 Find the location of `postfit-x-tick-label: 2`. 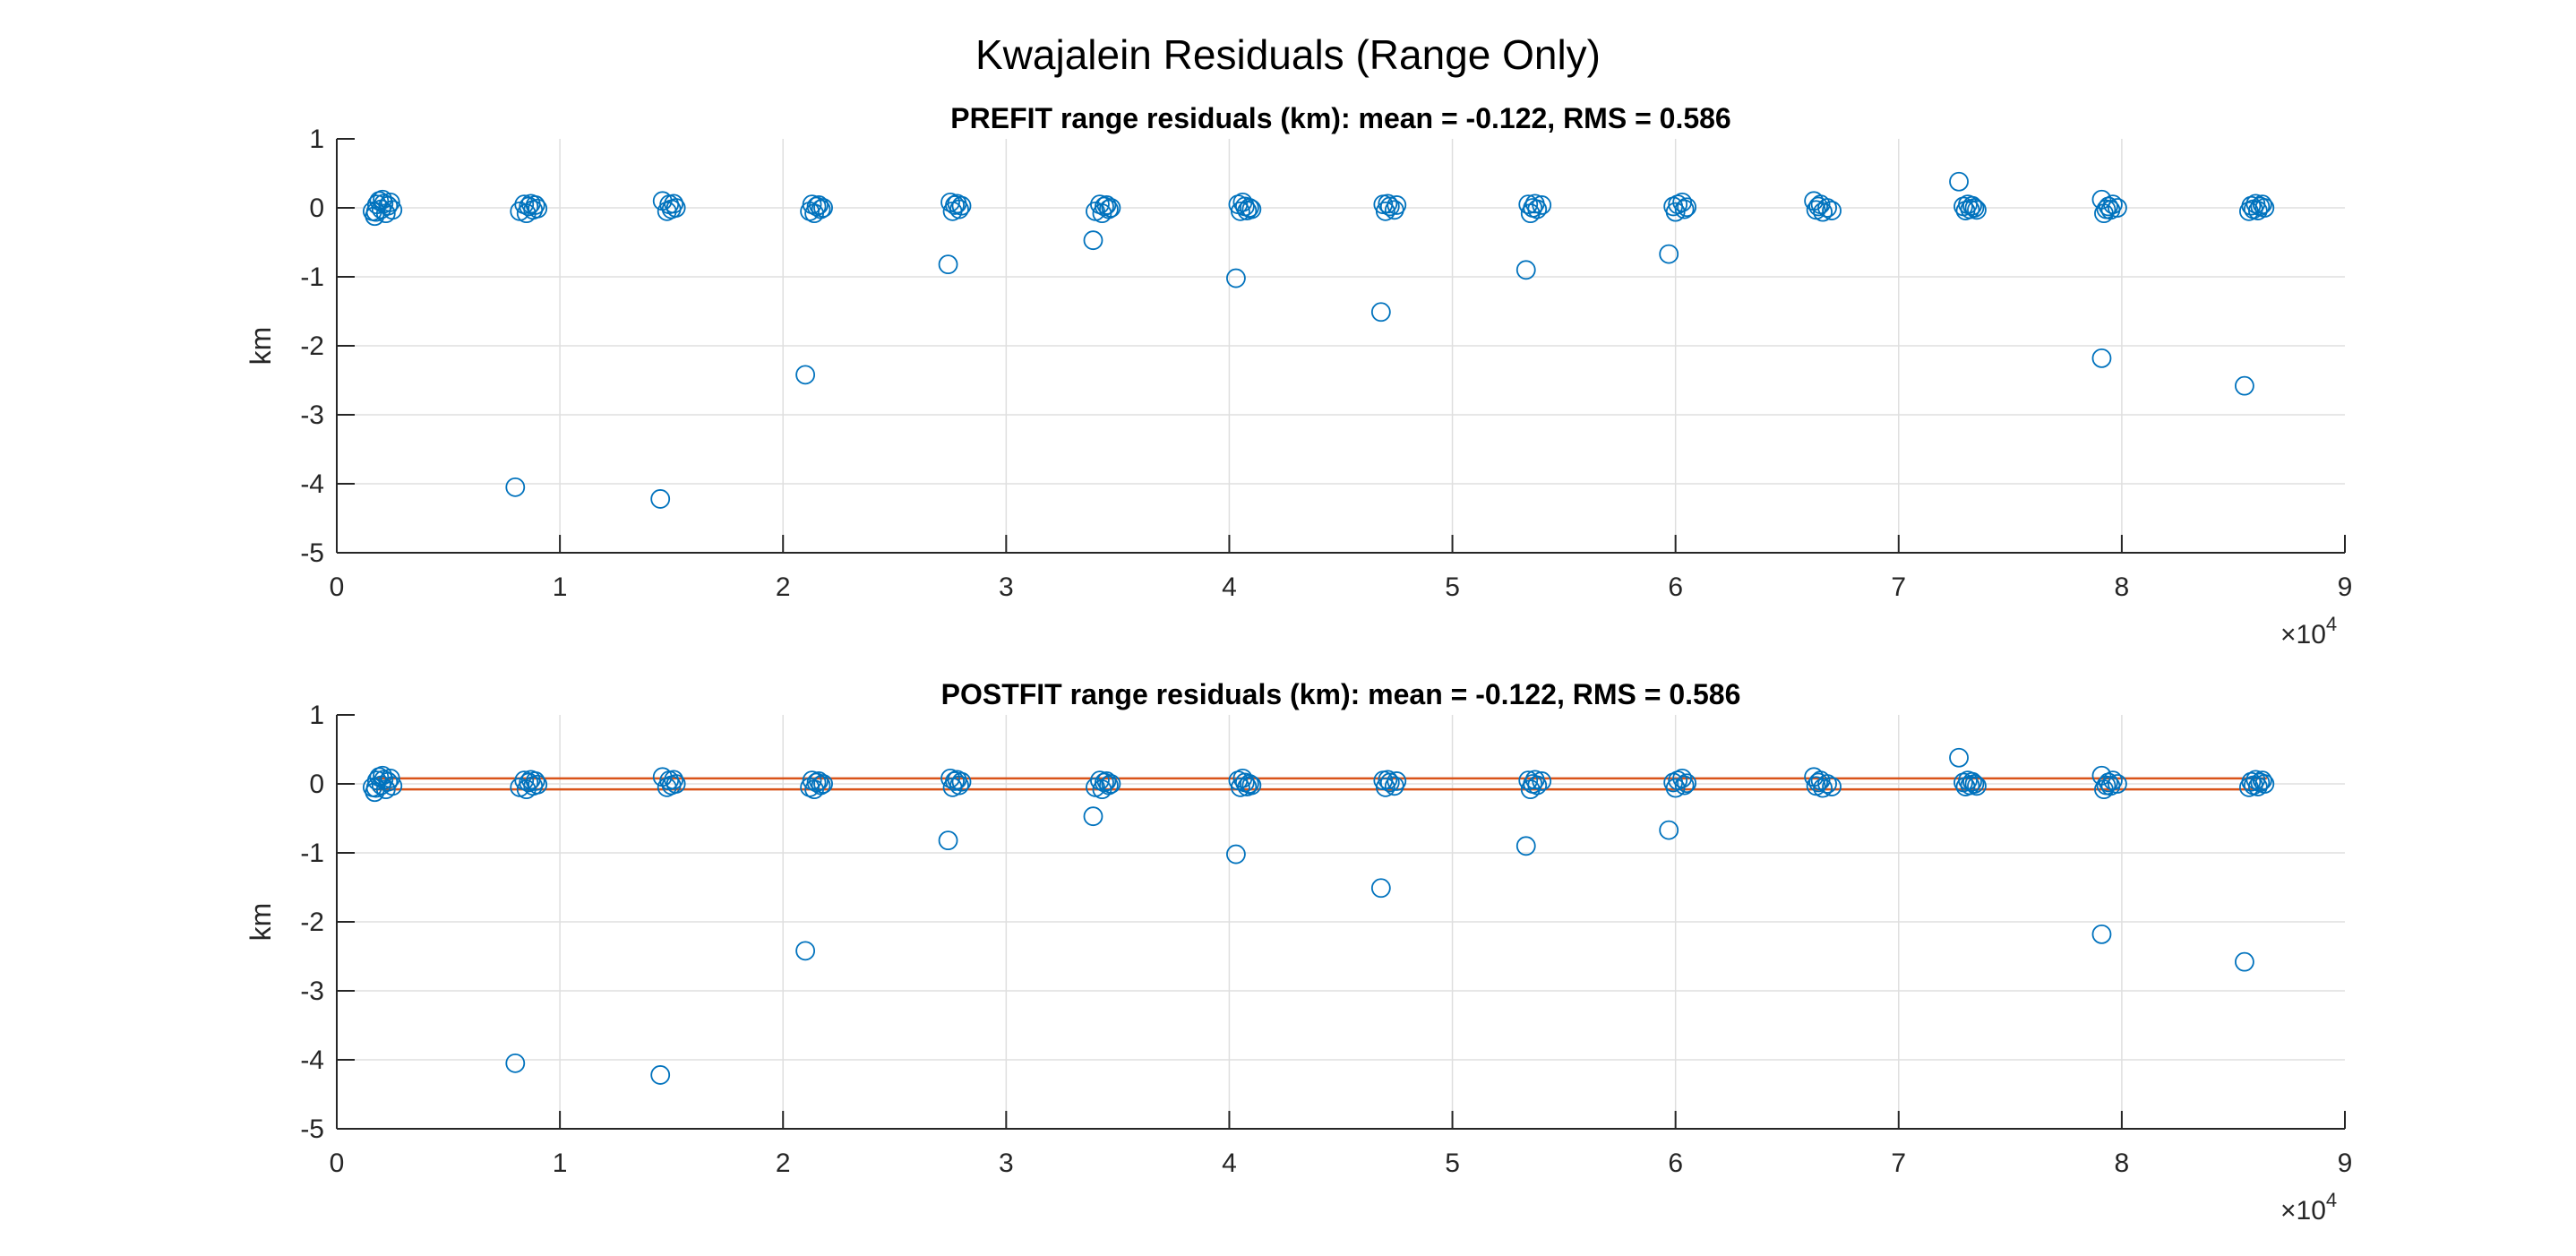

postfit-x-tick-label: 2 is located at coordinates (783, 1163).